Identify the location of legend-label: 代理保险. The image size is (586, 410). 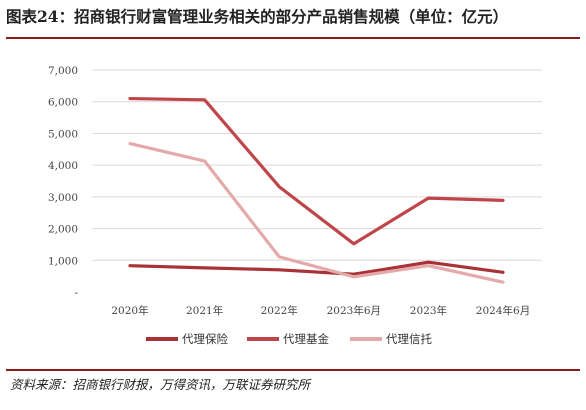
(205, 339).